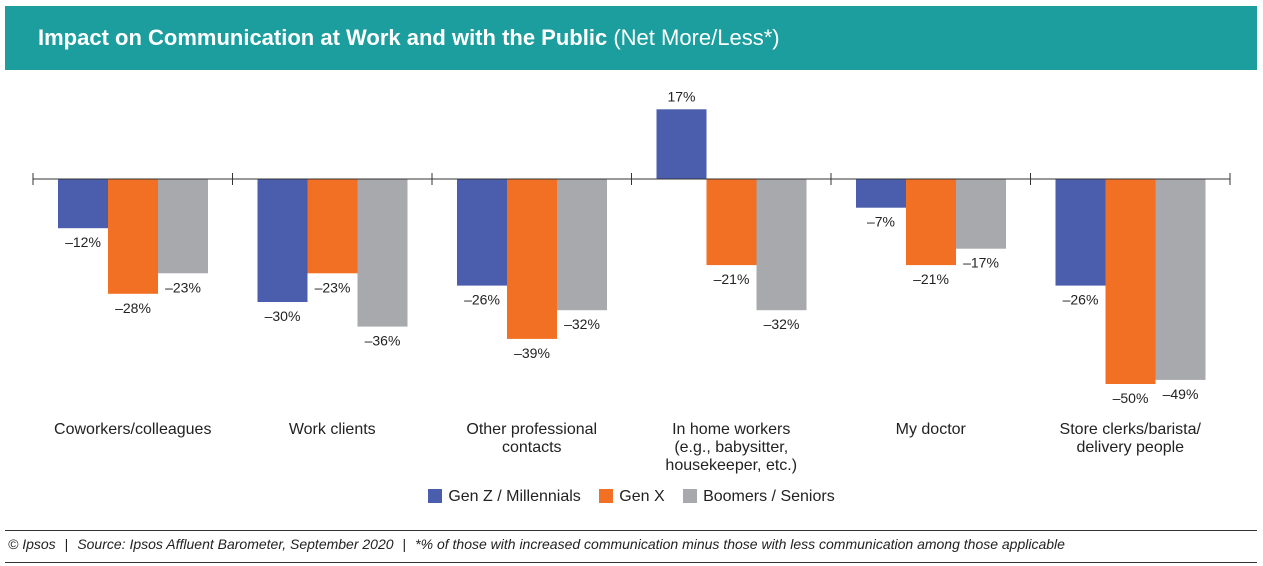 The width and height of the screenshot is (1263, 566). I want to click on data-label-0-4: –7%, so click(881, 222).